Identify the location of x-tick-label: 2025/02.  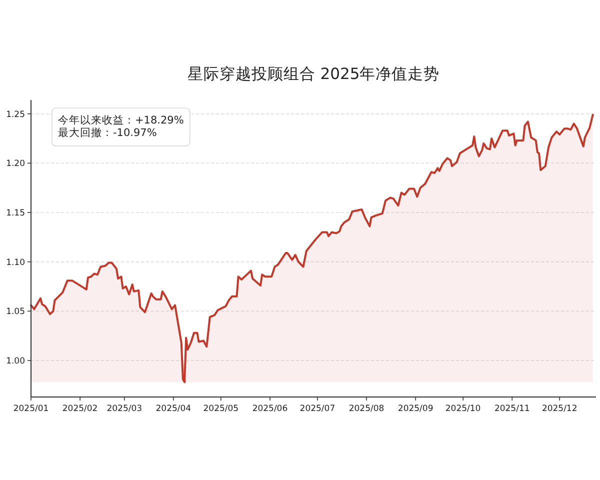
(80, 409).